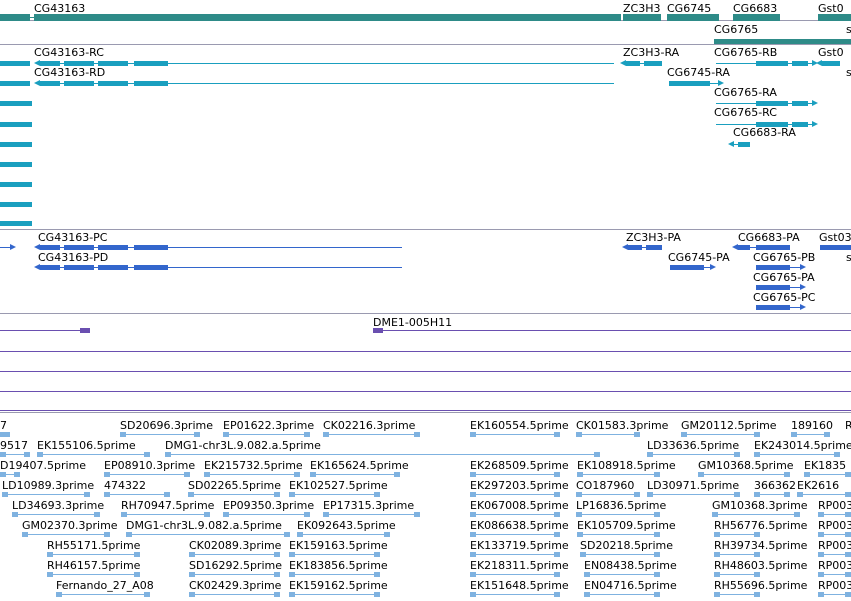 Image resolution: width=851 pixels, height=601 pixels. I want to click on est-label: RH55696.5prime, so click(761, 585).